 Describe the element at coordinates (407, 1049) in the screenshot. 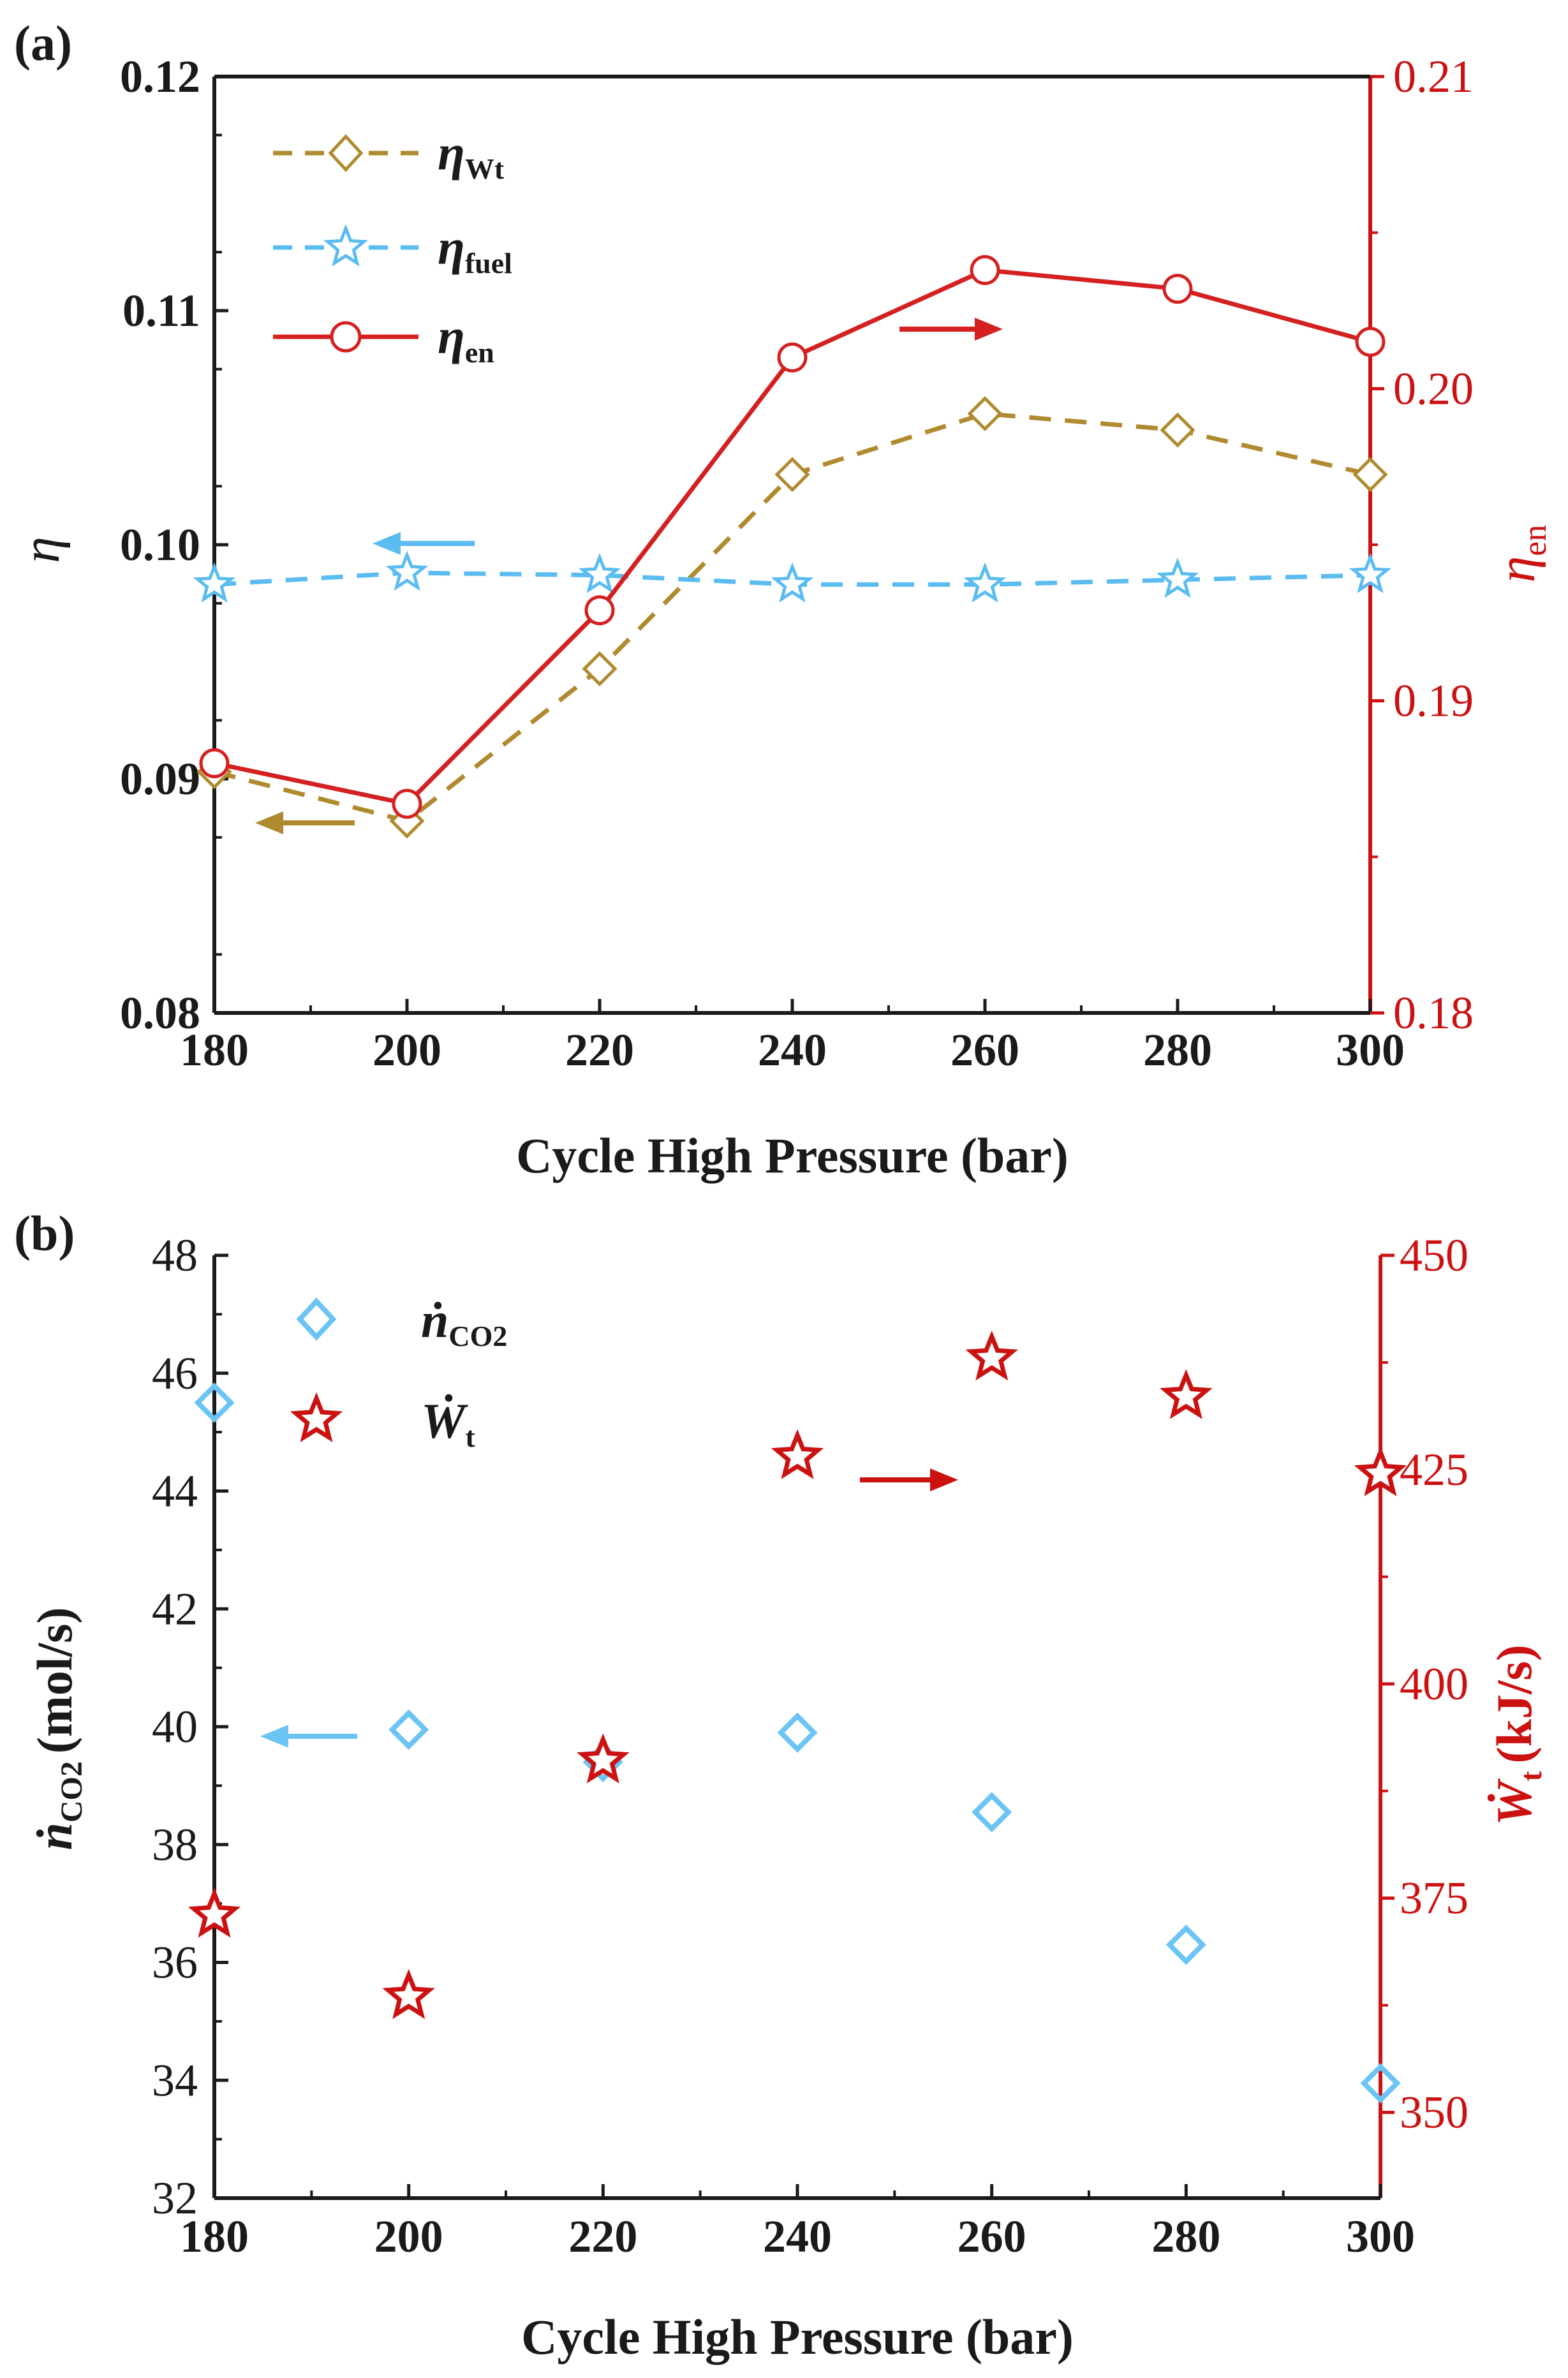

I see `panel-a-x-tick-label: 200` at that location.